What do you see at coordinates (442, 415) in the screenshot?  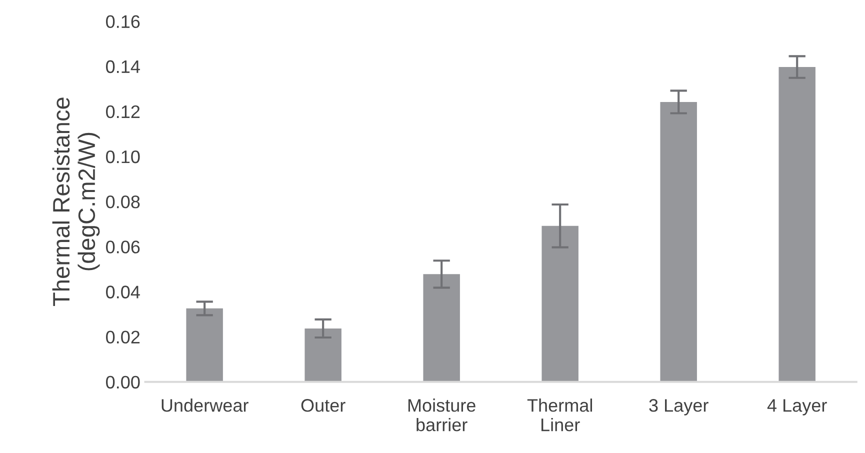 I see `x-tick-label: Moisture barrier` at bounding box center [442, 415].